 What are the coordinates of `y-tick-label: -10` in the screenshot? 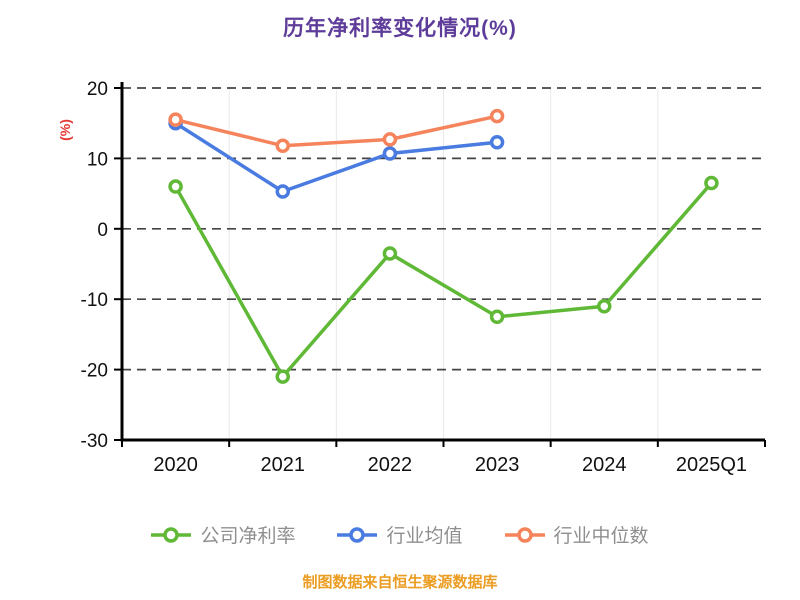 It's located at (94, 300).